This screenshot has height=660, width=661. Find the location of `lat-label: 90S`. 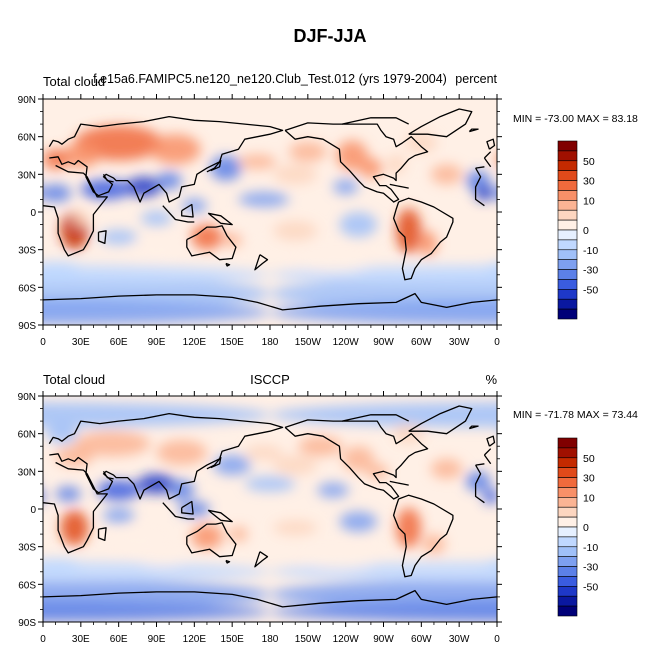

lat-label: 90S is located at coordinates (27, 623).